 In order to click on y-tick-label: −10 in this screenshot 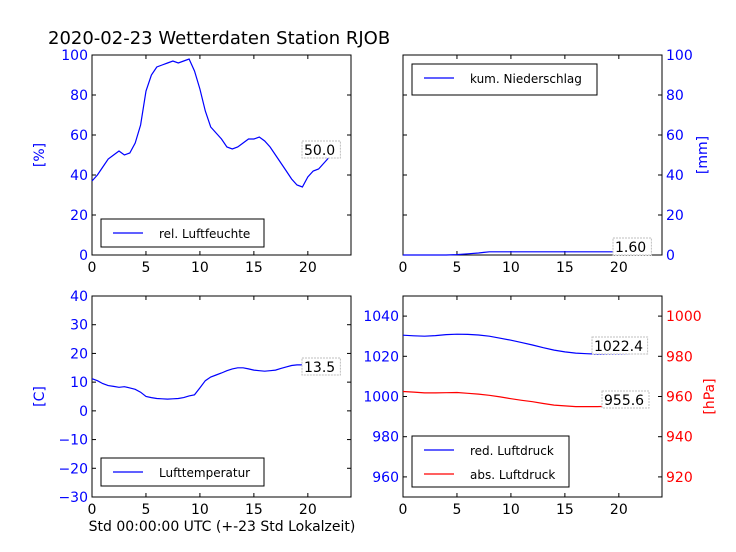, I will do `click(73, 441)`.